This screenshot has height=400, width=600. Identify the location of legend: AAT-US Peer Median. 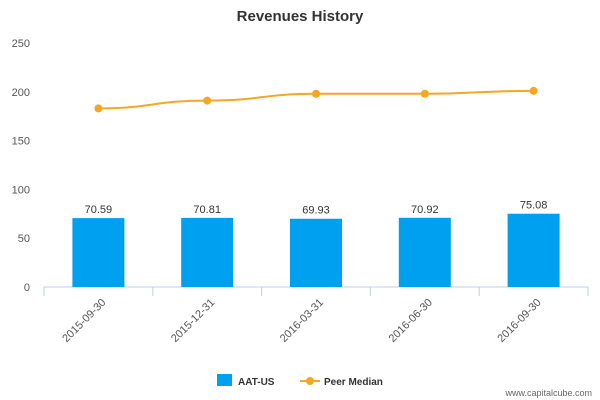
(300, 381).